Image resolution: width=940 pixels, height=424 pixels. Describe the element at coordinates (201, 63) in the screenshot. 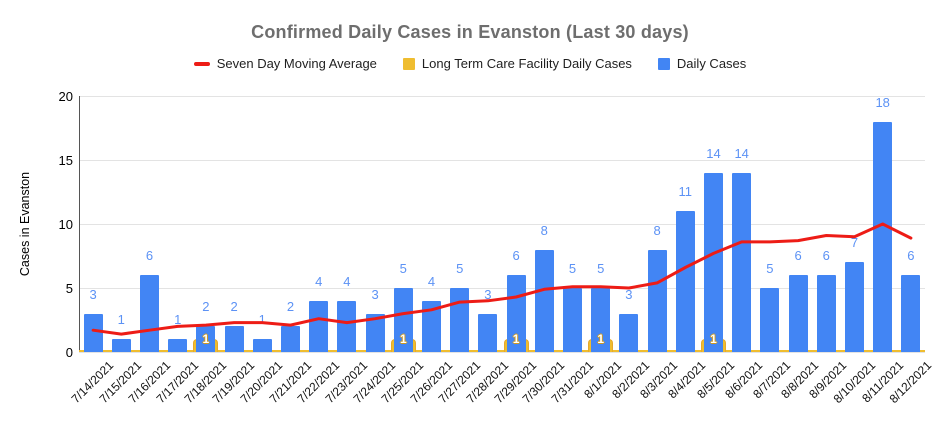

I see `moving-average-line-swatch-icon` at that location.